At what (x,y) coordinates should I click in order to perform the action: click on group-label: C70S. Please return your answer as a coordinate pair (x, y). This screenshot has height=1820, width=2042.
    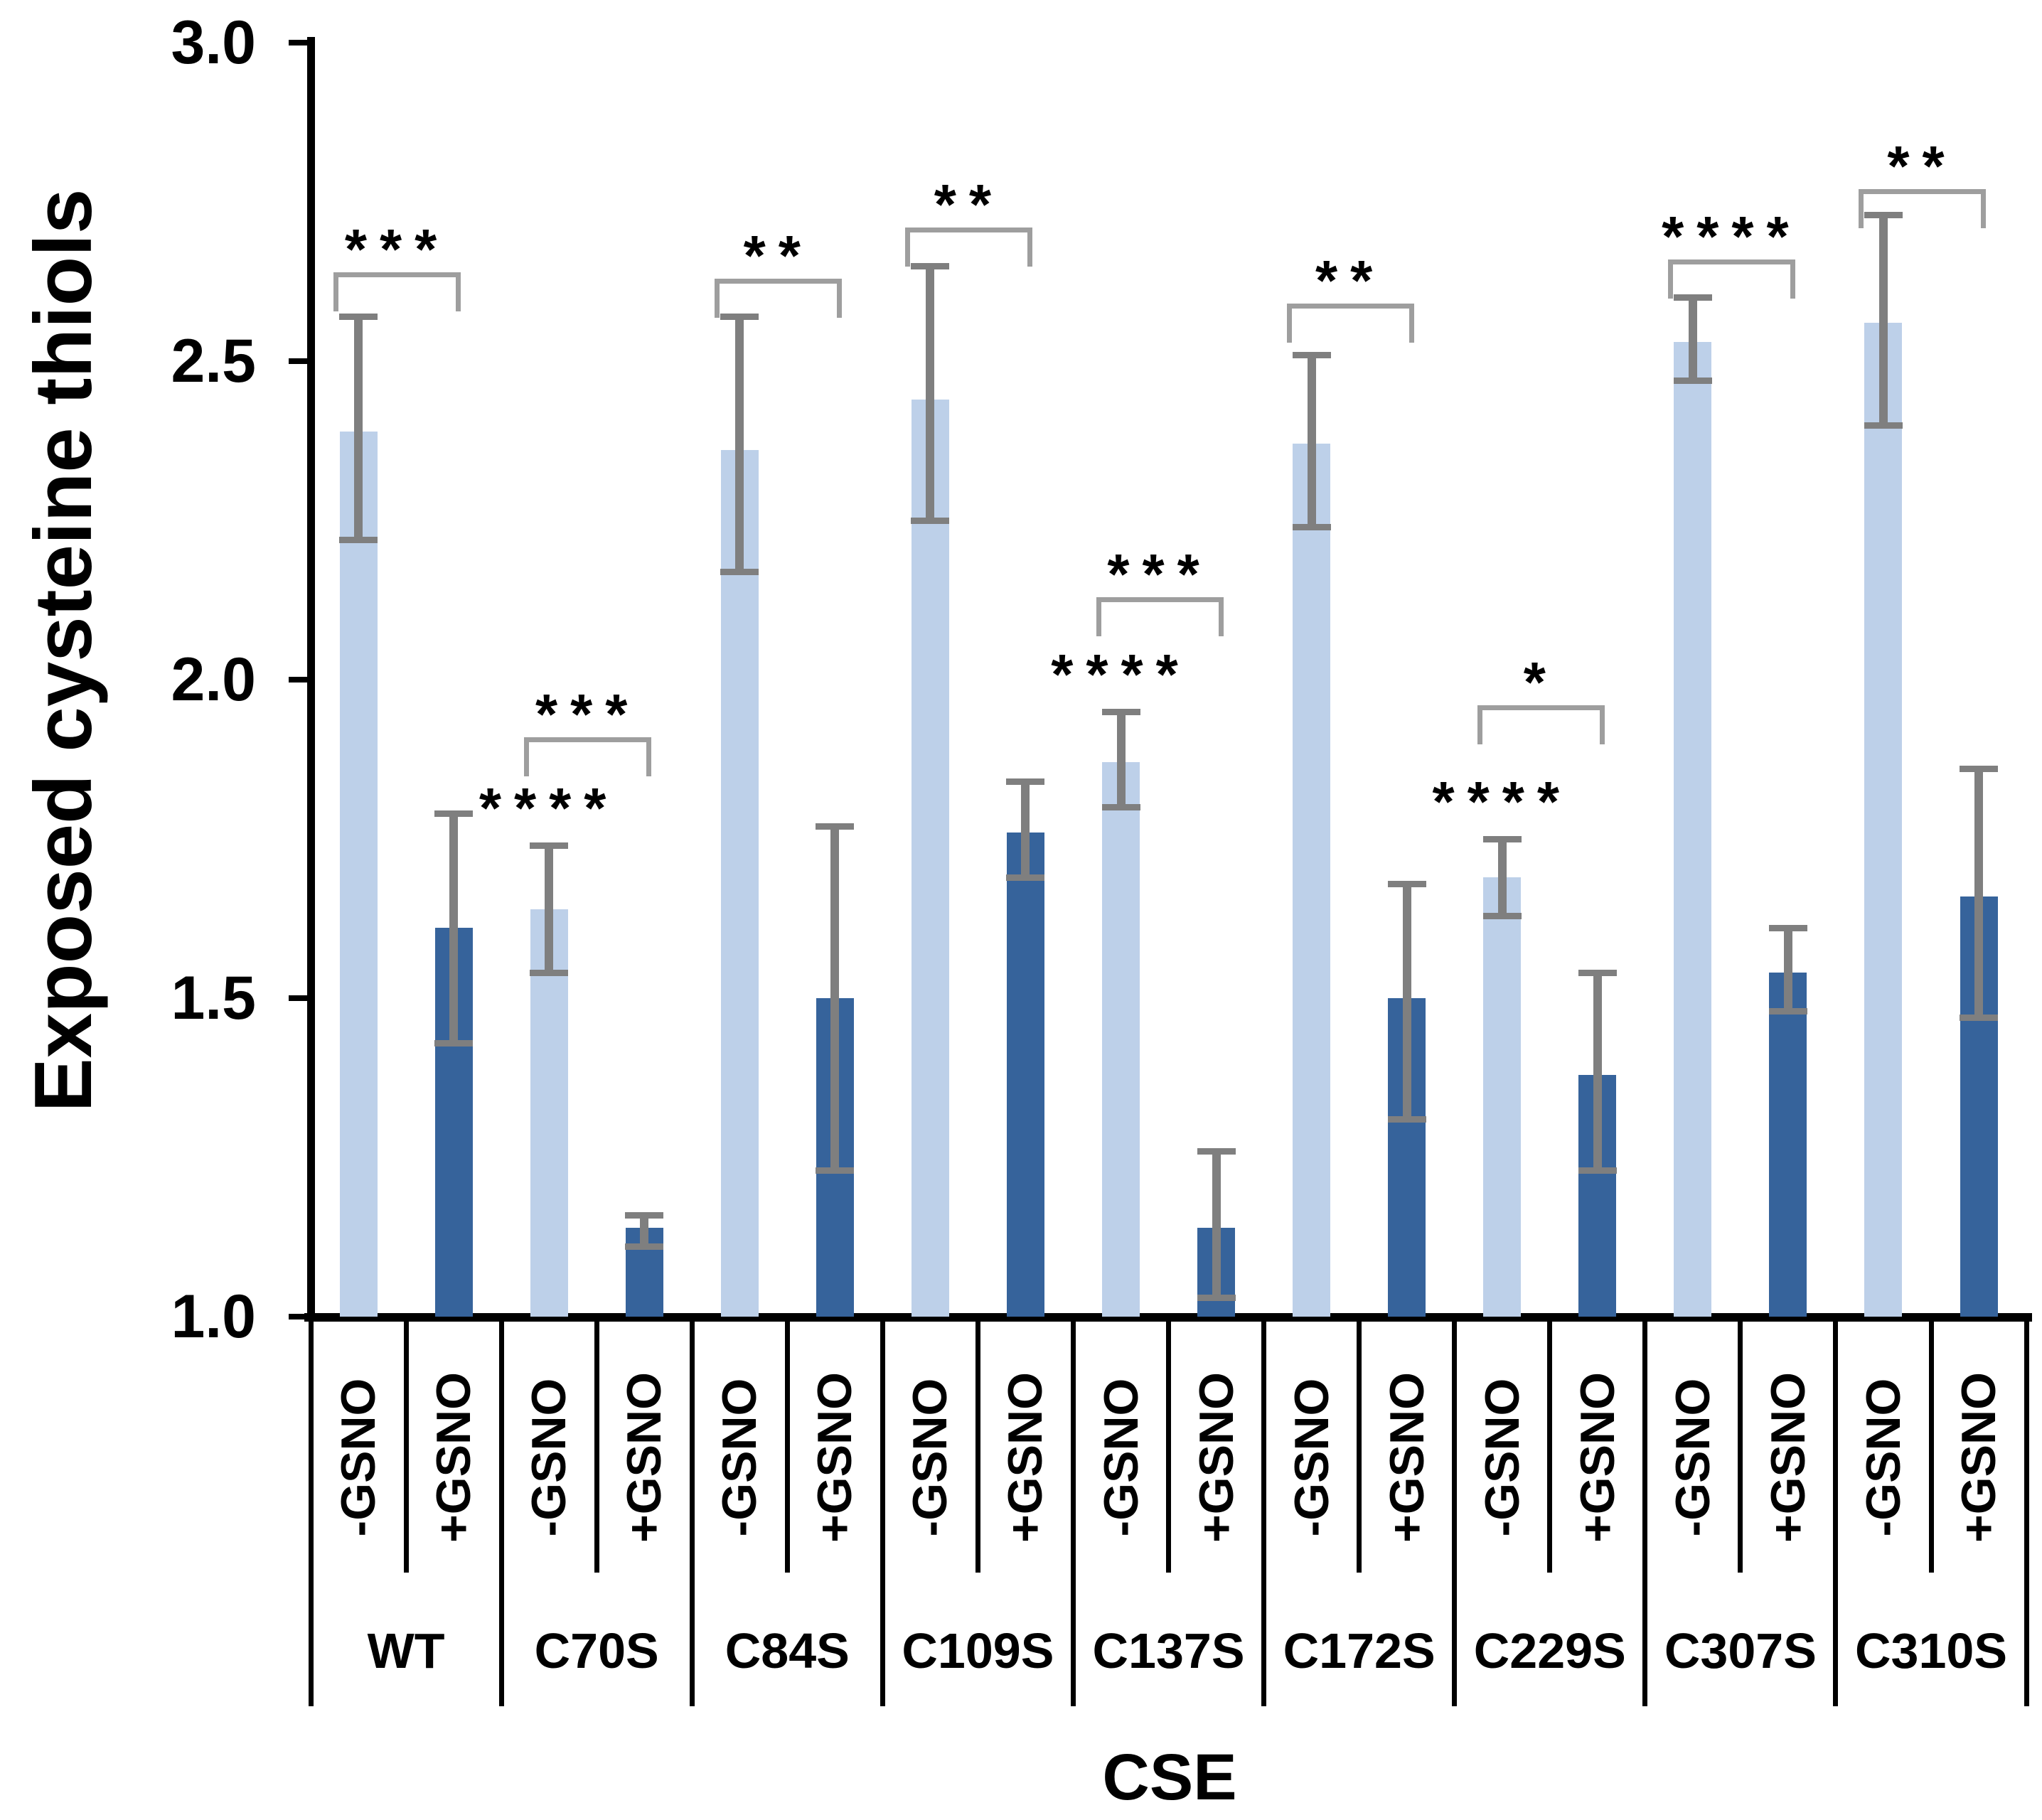
    Looking at the image, I should click on (596, 1651).